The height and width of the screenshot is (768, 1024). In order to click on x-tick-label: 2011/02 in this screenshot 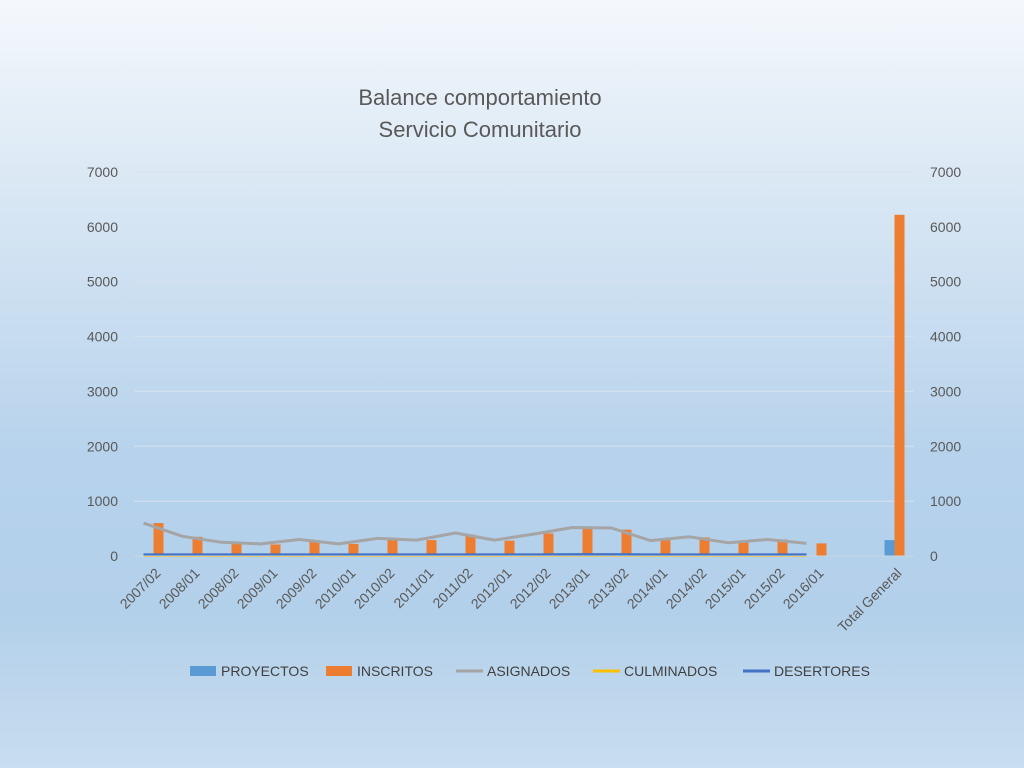, I will do `click(452, 588)`.